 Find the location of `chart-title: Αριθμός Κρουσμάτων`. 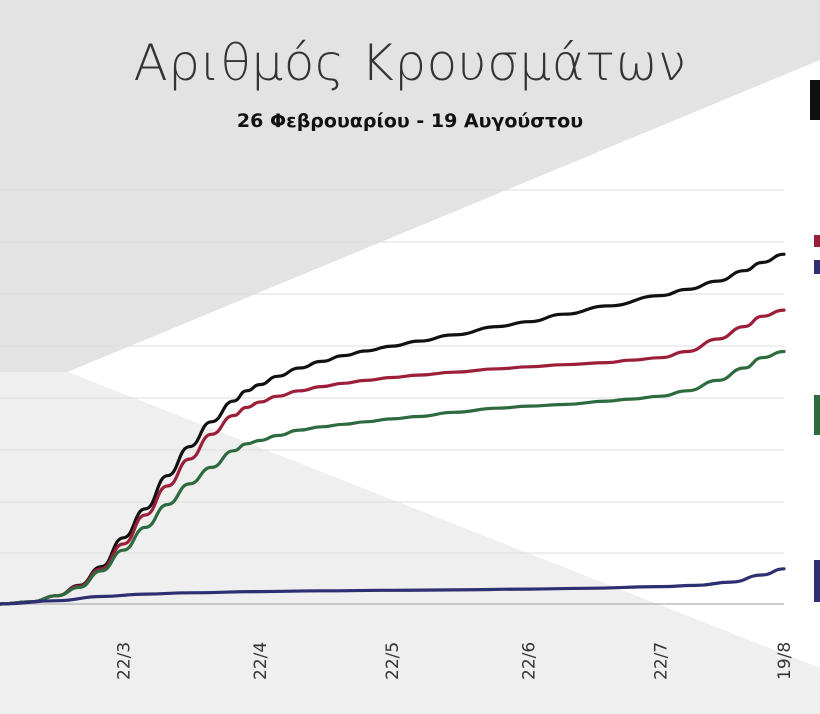

chart-title: Αριθμός Κρουσμάτων is located at coordinates (410, 63).